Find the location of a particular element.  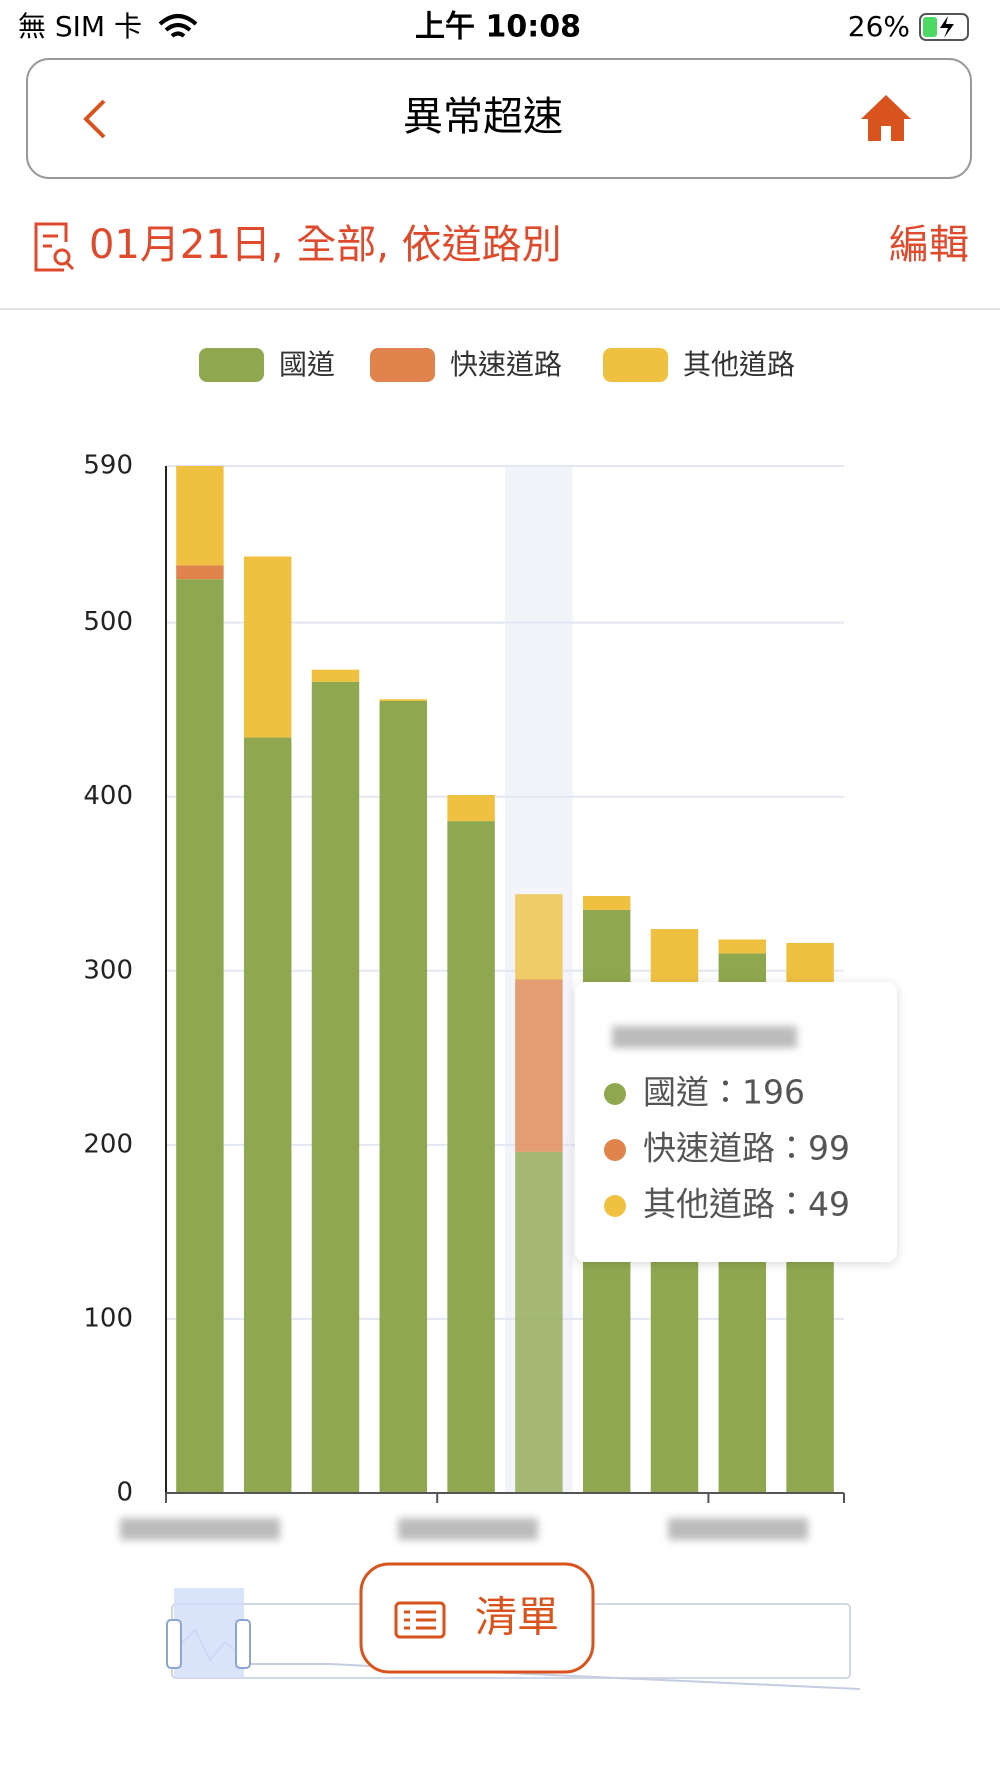

battery-icon is located at coordinates (944, 27).